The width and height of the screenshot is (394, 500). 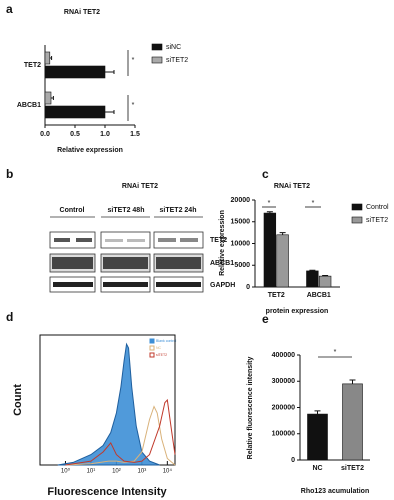 I want to click on x-axis-label: Rho123 acumulation, so click(x=335, y=491).